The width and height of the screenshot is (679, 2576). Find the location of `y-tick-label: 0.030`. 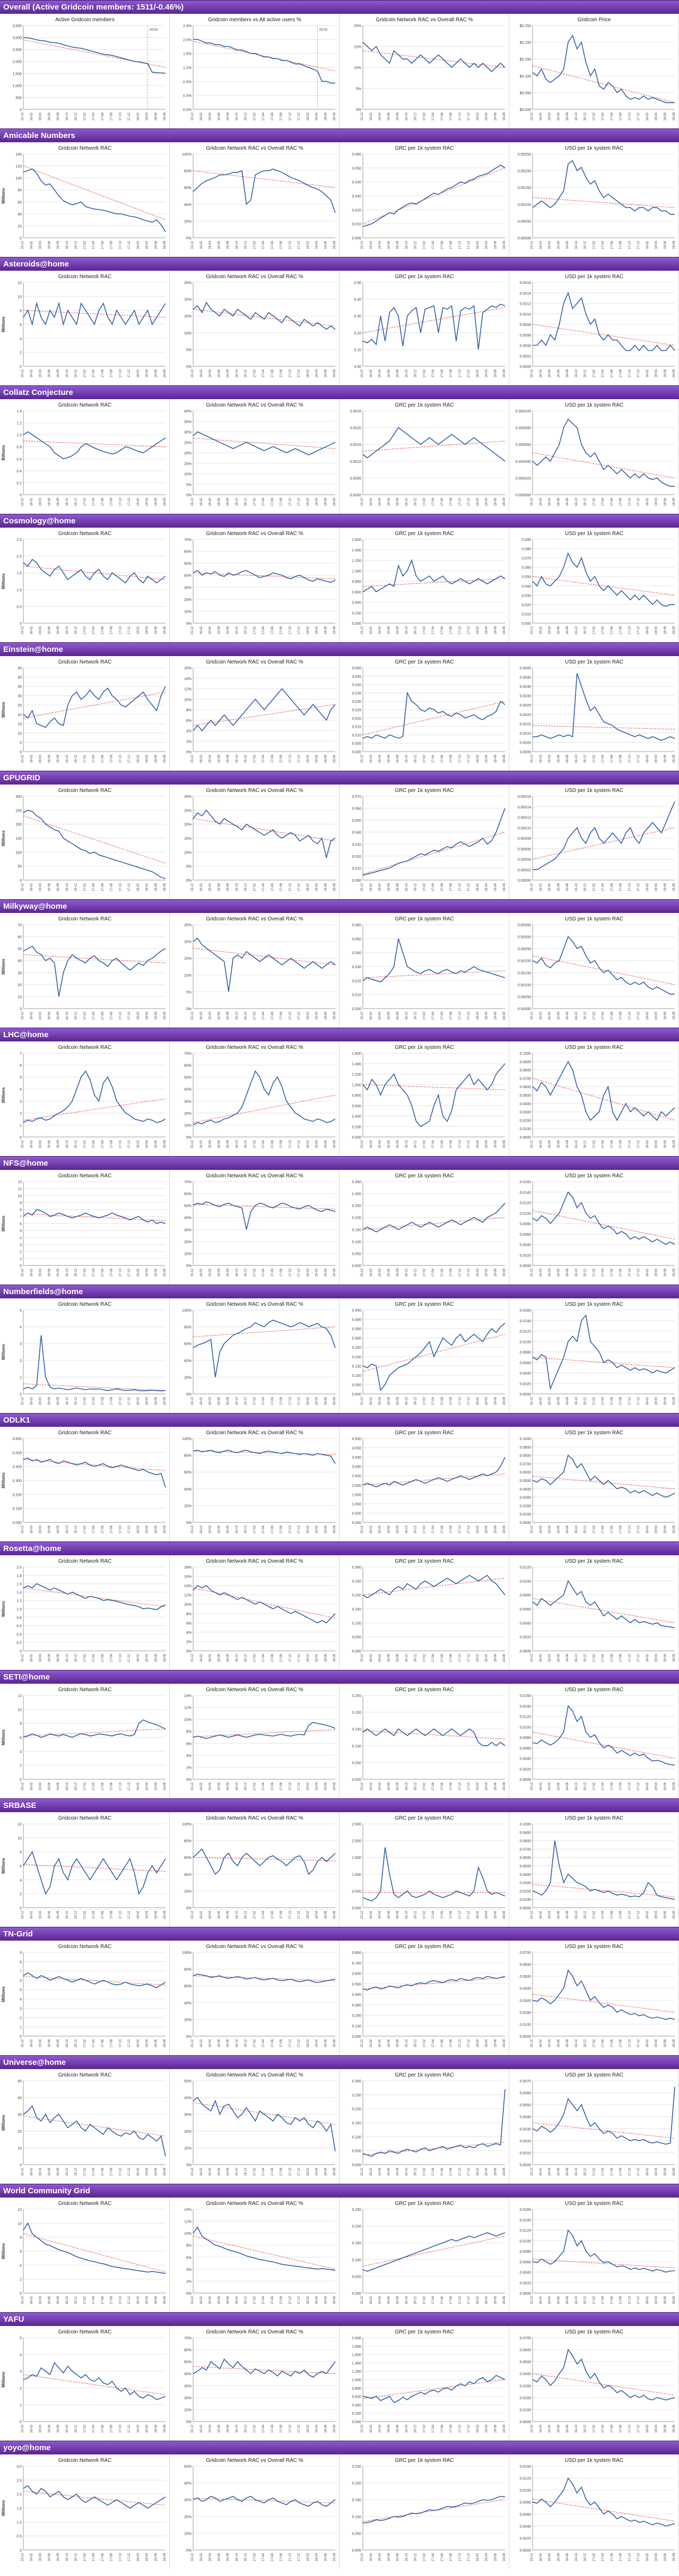

y-tick-label: 0.030 is located at coordinates (526, 596).